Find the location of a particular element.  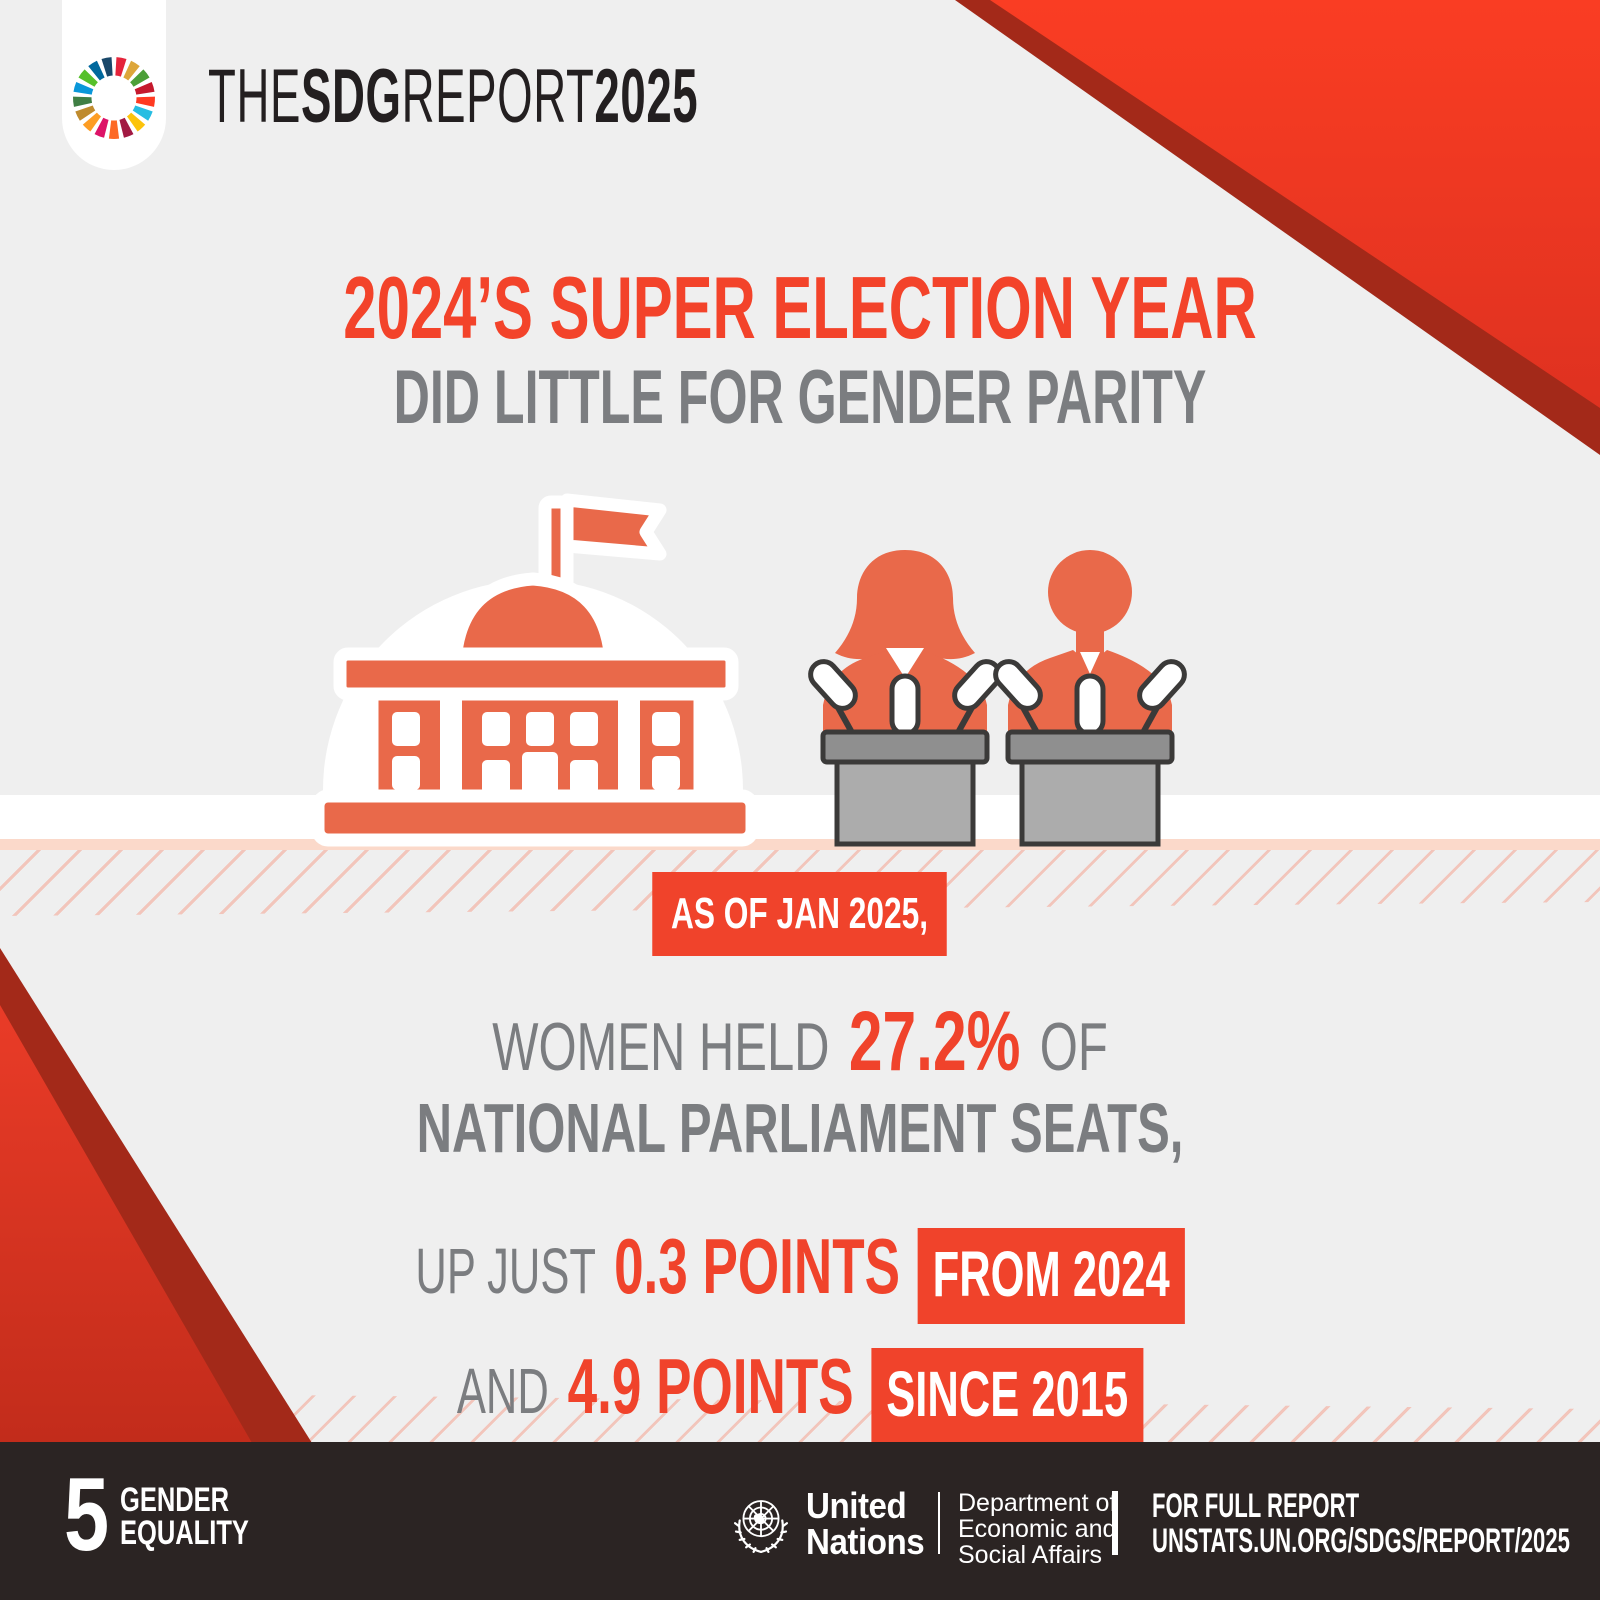

footer-divider-thick is located at coordinates (1115, 1523).